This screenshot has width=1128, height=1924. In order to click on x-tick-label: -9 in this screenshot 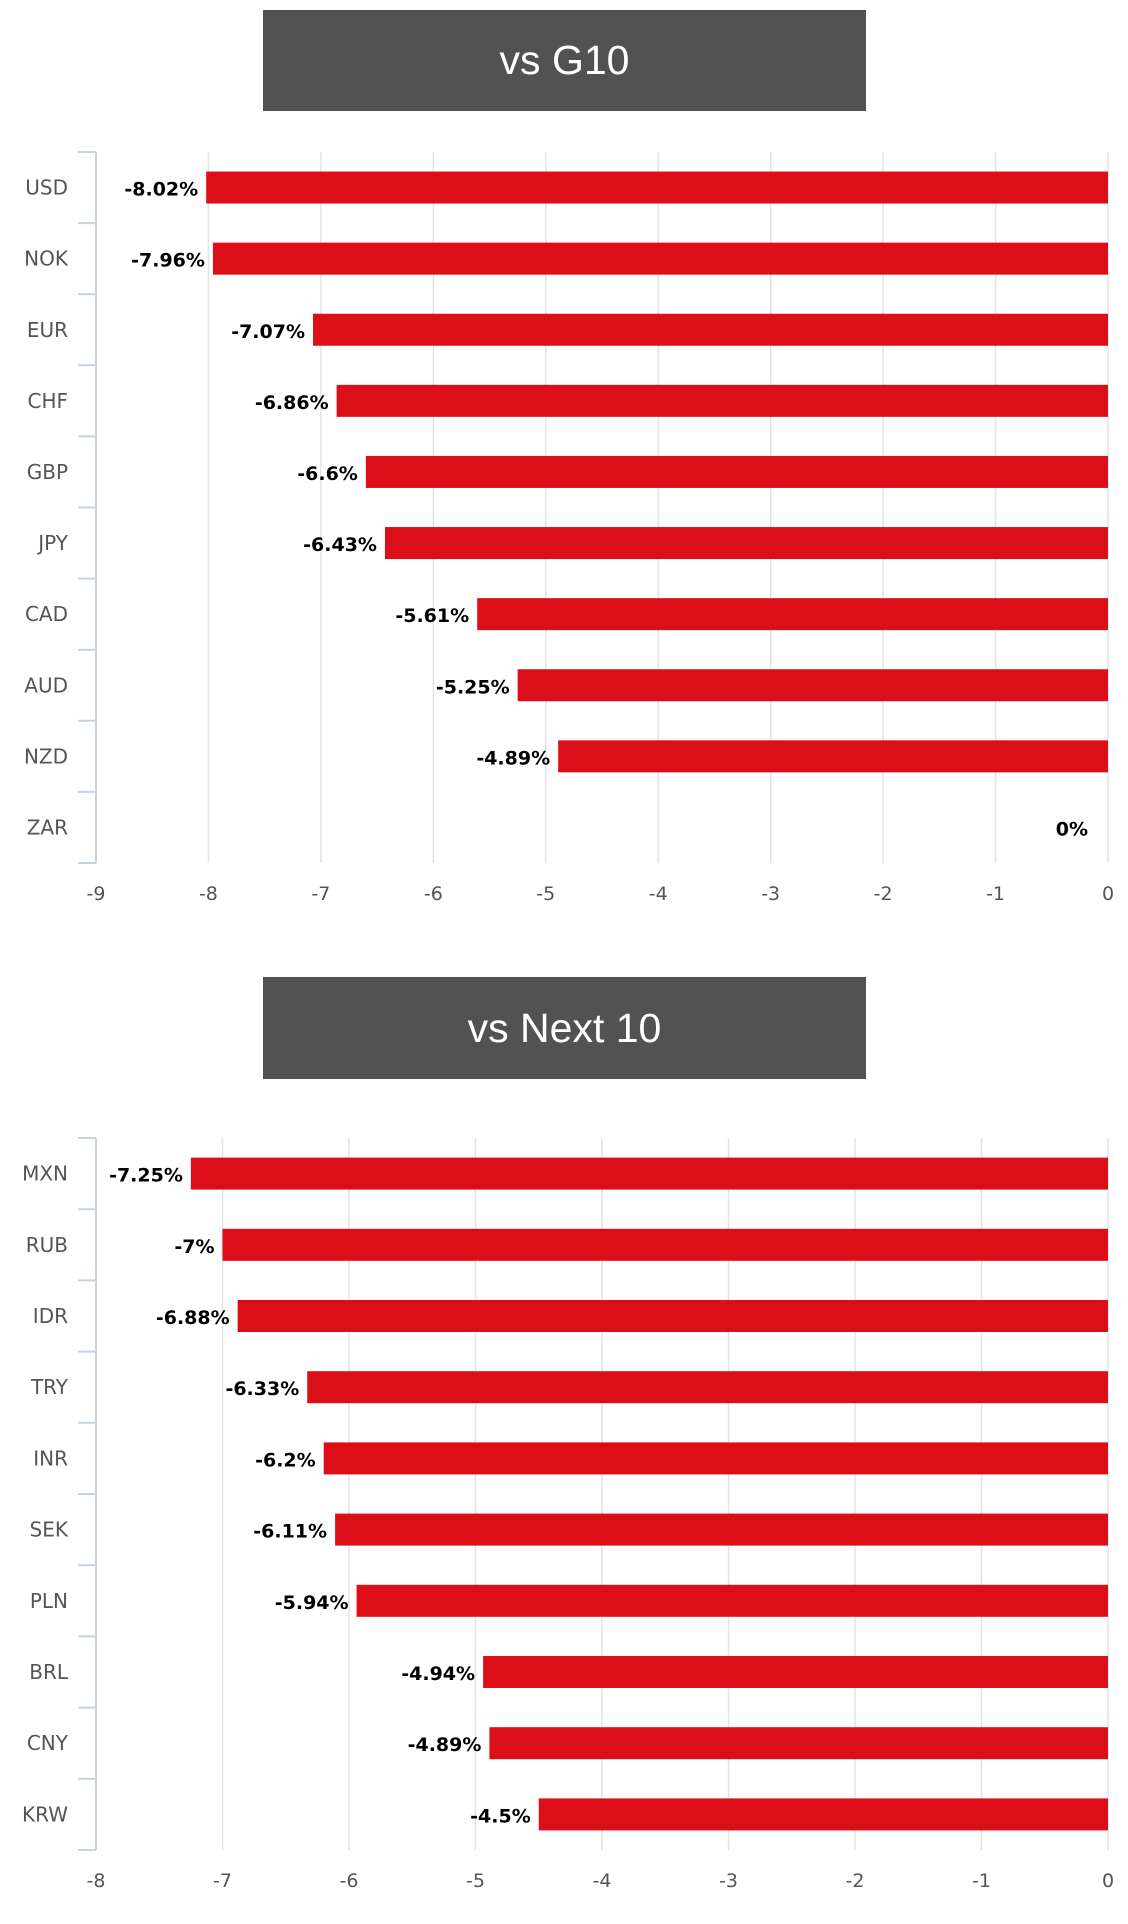, I will do `click(96, 894)`.